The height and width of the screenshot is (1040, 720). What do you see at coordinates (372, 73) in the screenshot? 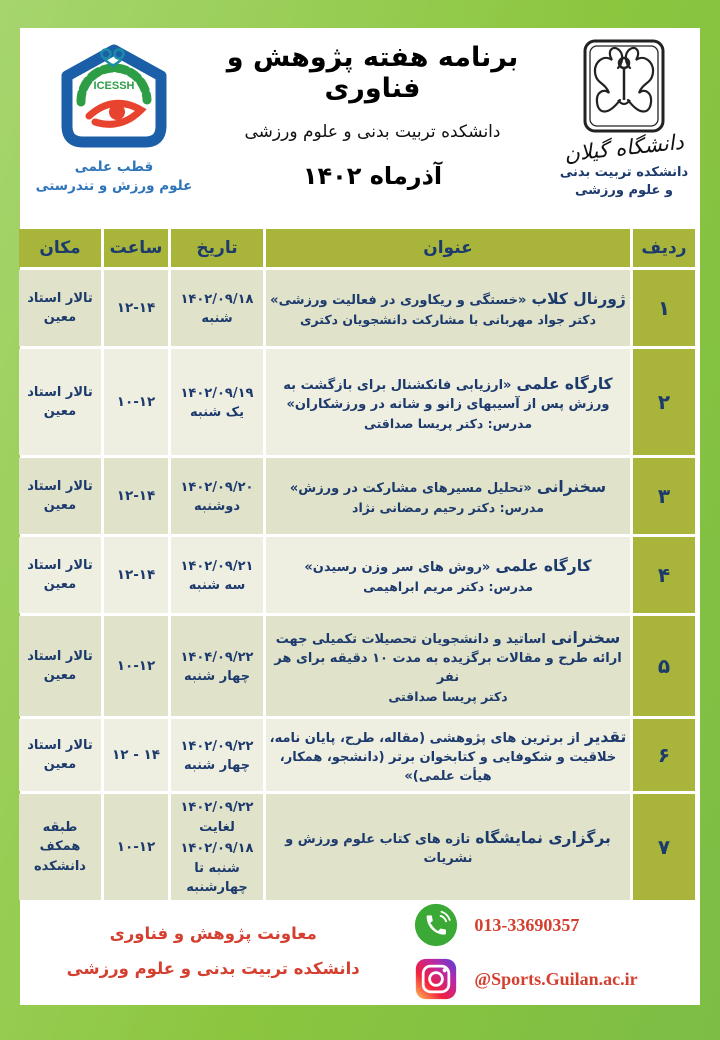
I see `poster-main-title: برنامه هفته پژوهش و فناوری` at bounding box center [372, 73].